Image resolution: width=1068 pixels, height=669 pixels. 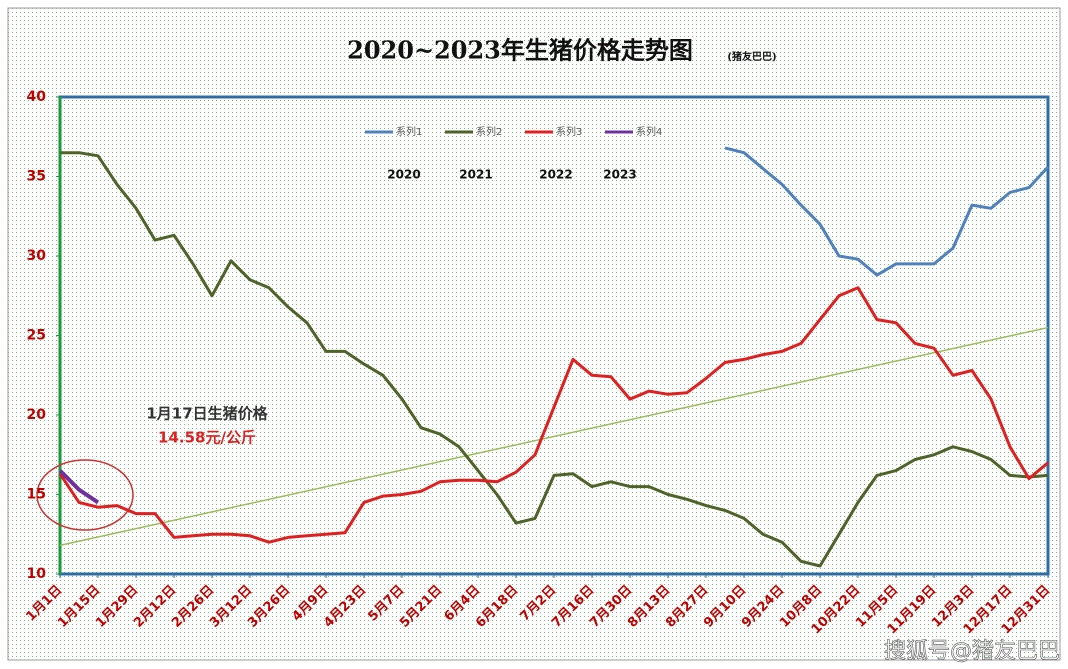 What do you see at coordinates (619, 175) in the screenshot?
I see `year-label: 2023` at bounding box center [619, 175].